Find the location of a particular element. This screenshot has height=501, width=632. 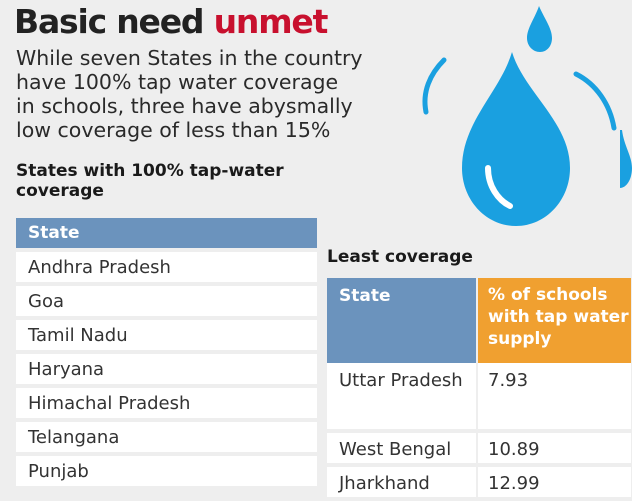

water-drop-icon is located at coordinates (527, 116).